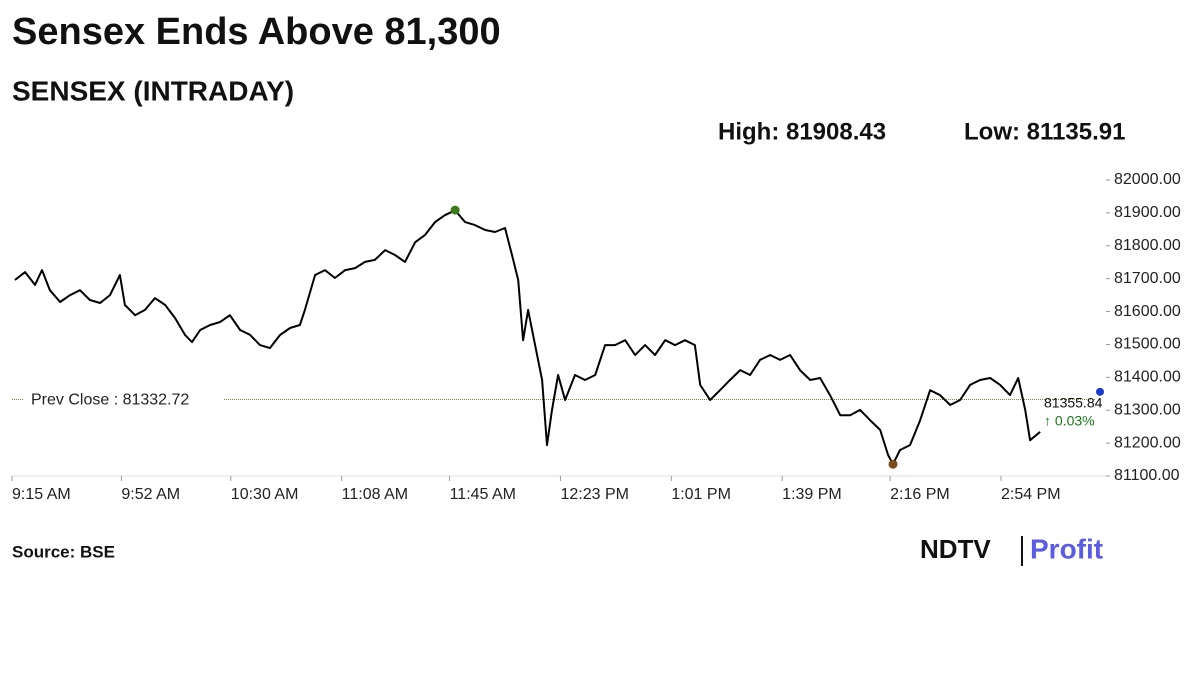  What do you see at coordinates (110, 400) in the screenshot?
I see `prev-close-label: Prev Close : 81332.72` at bounding box center [110, 400].